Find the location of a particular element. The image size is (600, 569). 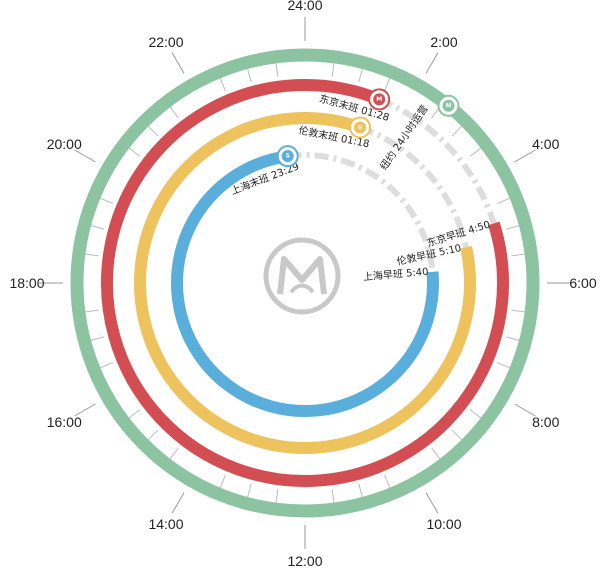

tokyo-badge-glyph: M is located at coordinates (379, 99).